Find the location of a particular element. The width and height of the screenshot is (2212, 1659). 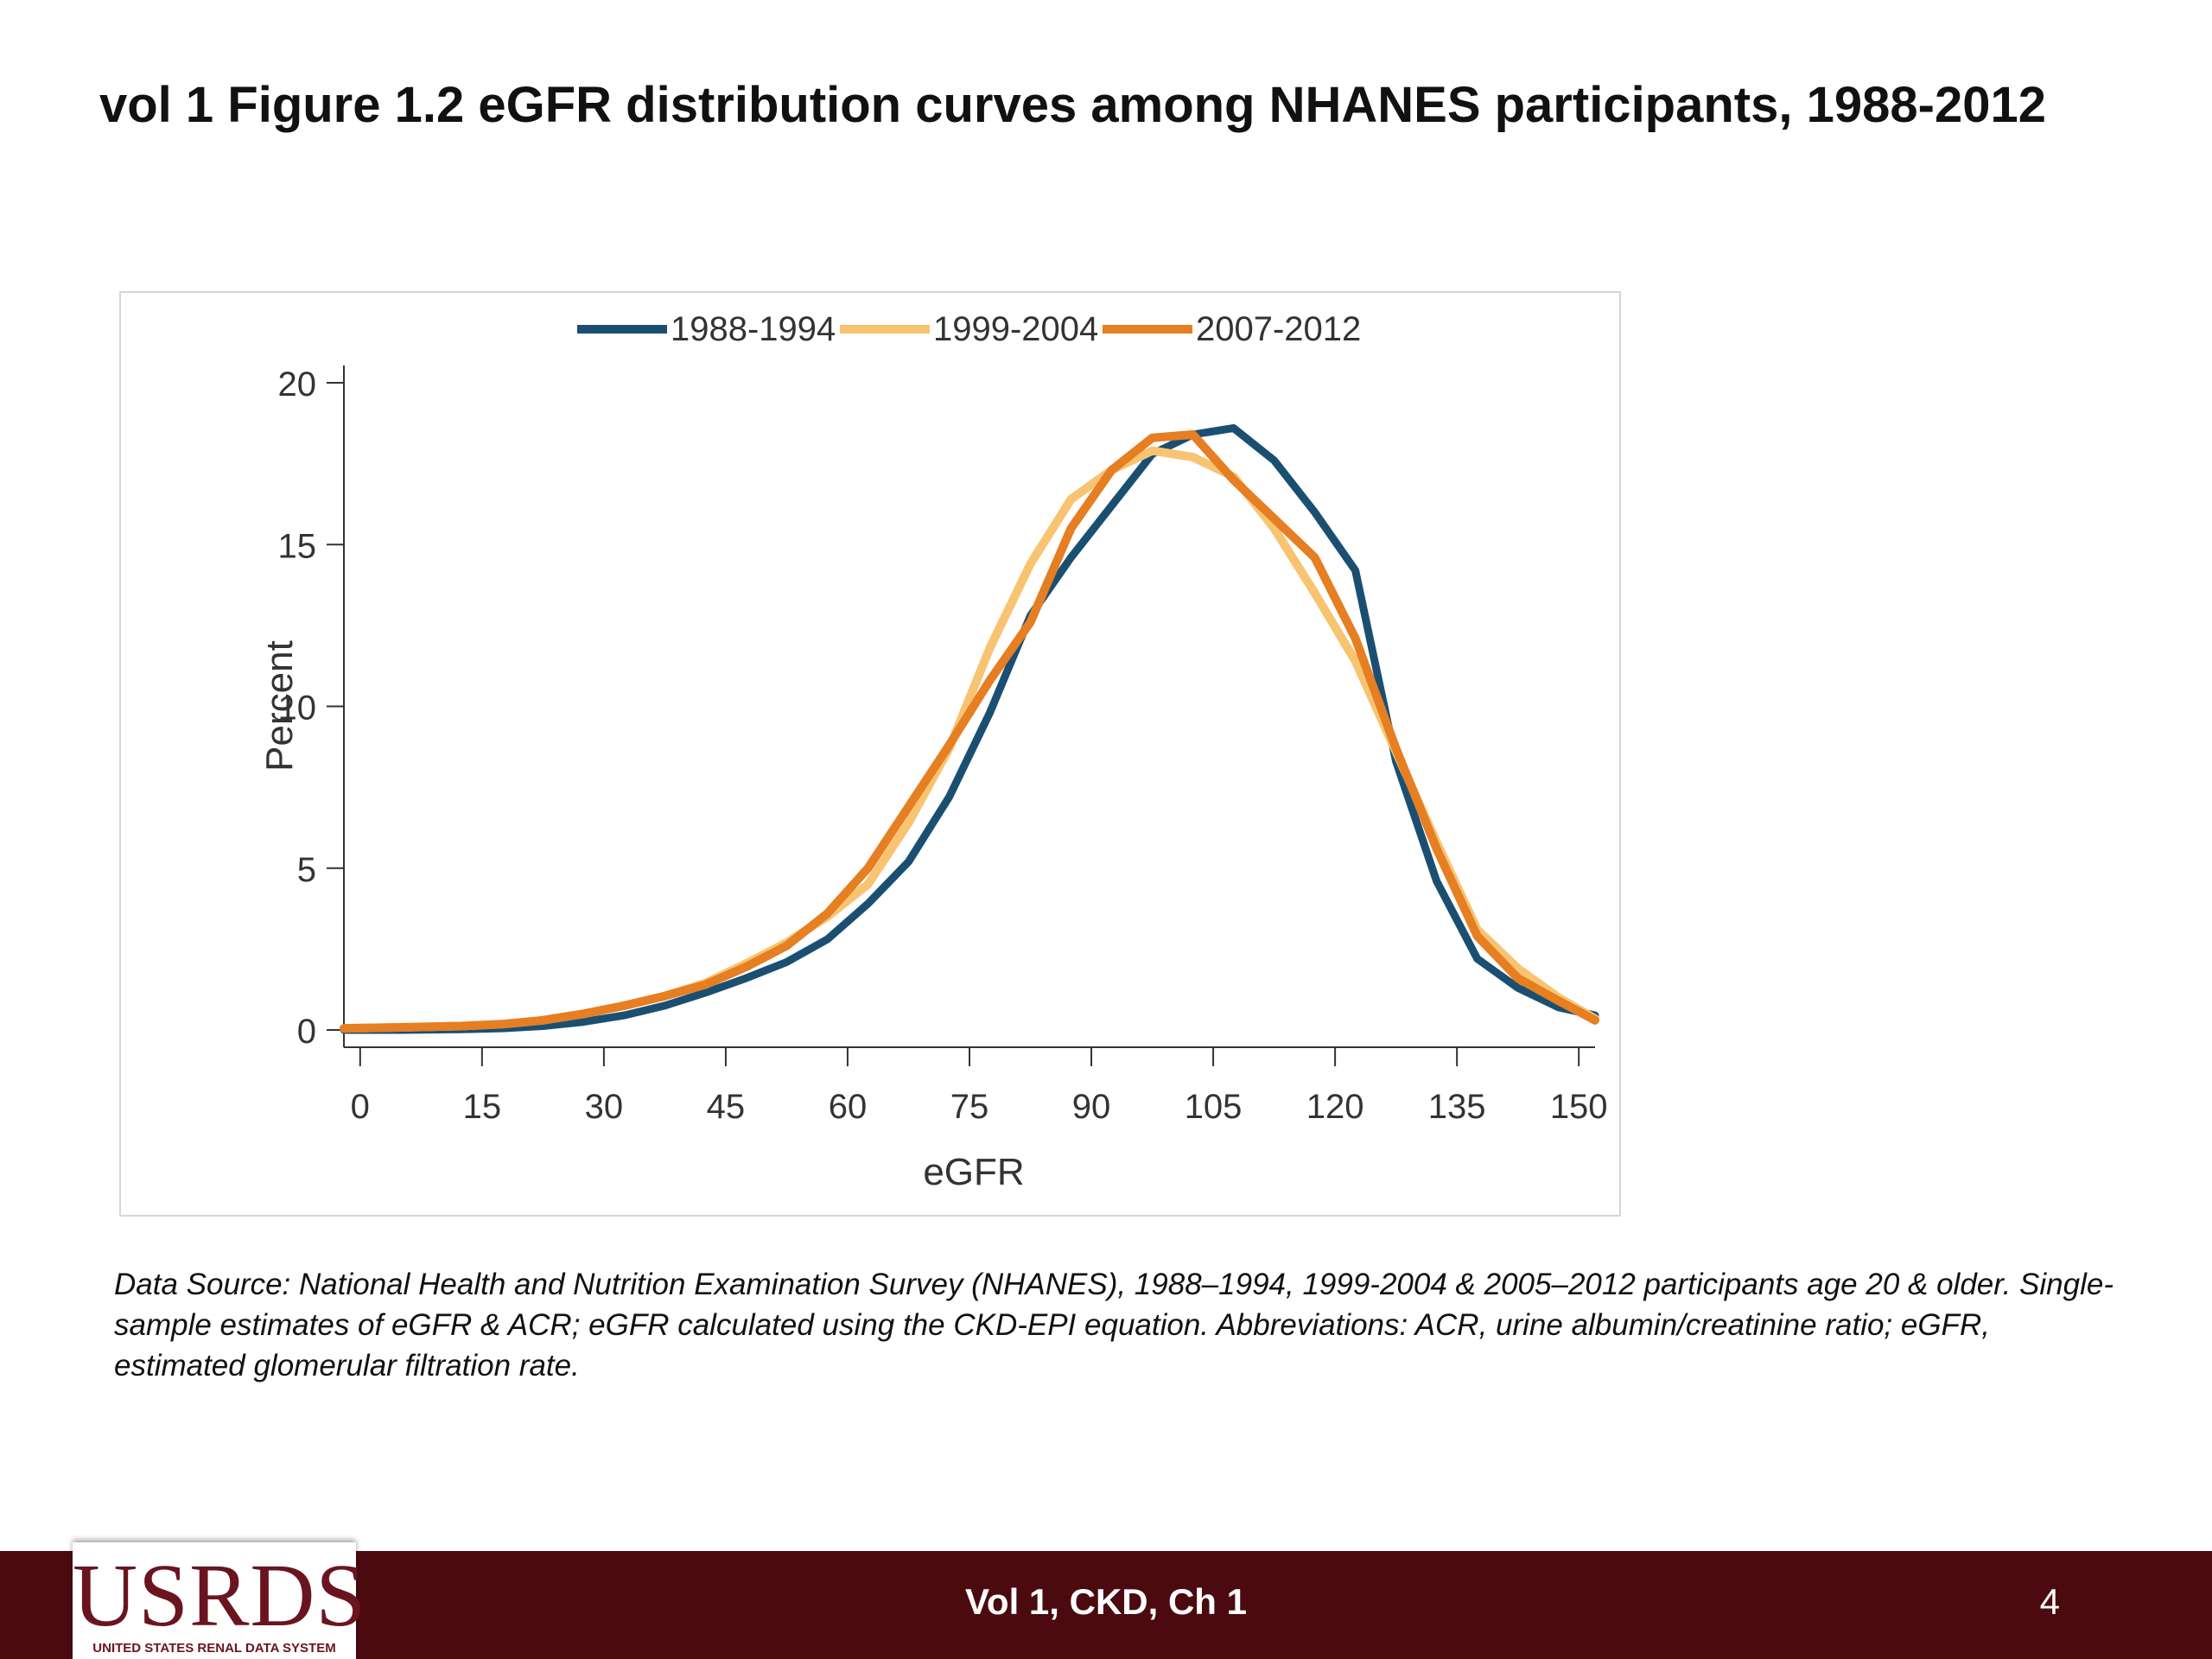

legend-label-1999-2004: 1999-2004 is located at coordinates (1015, 329).